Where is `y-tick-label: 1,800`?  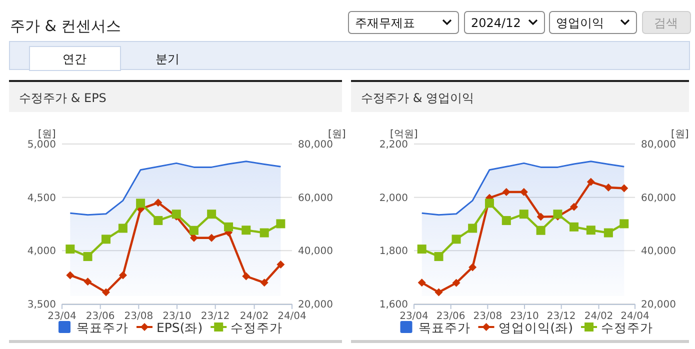
y-tick-label: 1,800 is located at coordinates (393, 252).